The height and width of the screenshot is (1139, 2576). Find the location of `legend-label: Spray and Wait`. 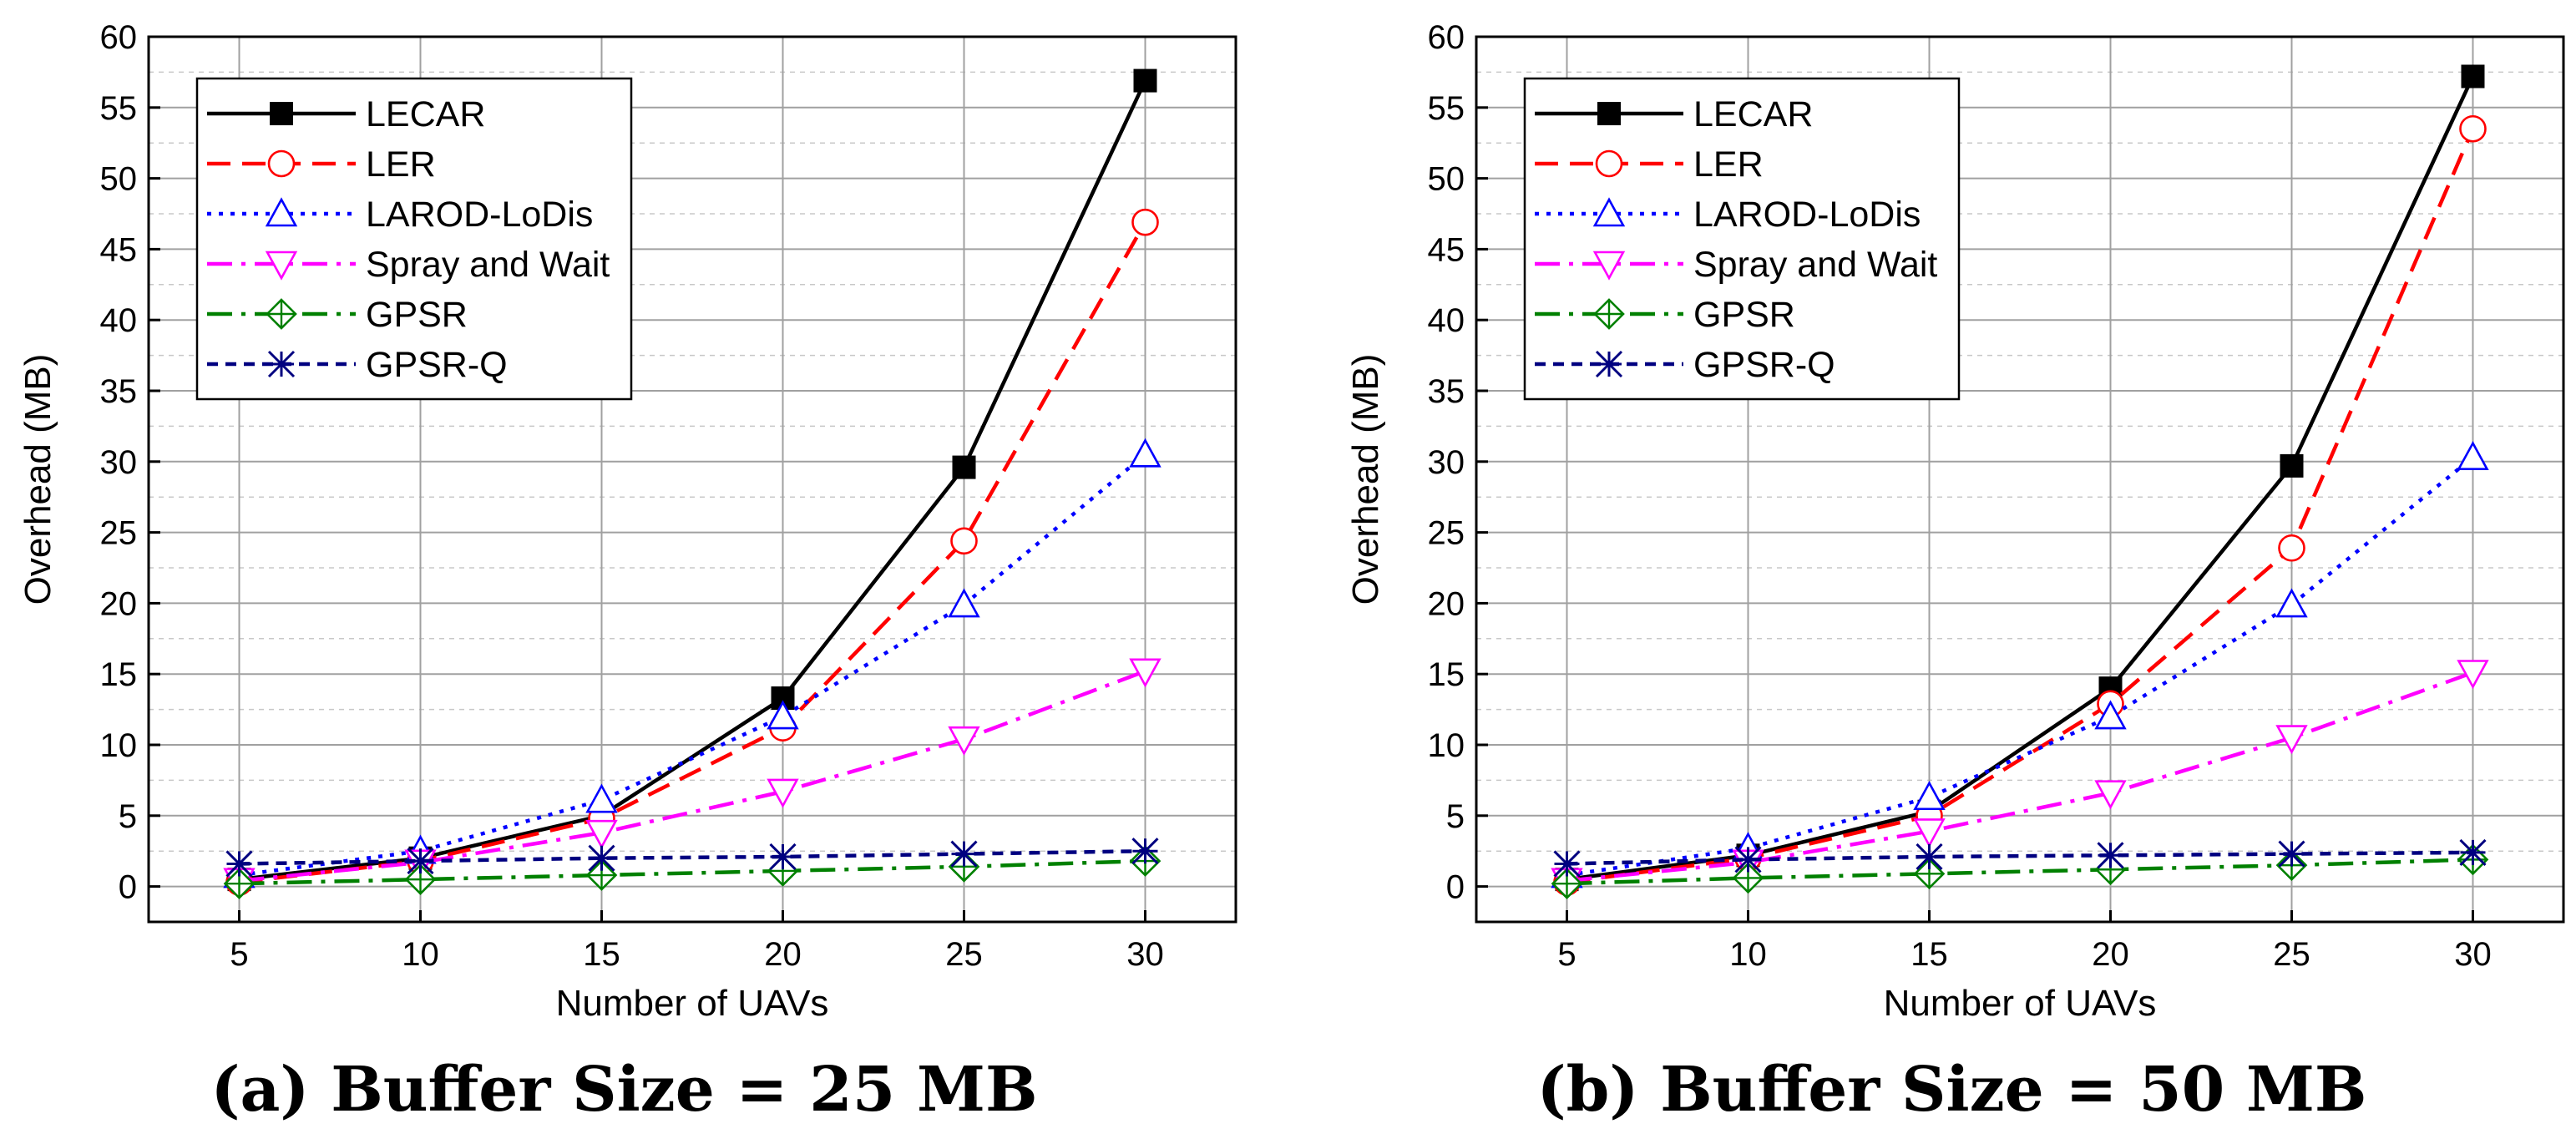

legend-label: Spray and Wait is located at coordinates (488, 265).